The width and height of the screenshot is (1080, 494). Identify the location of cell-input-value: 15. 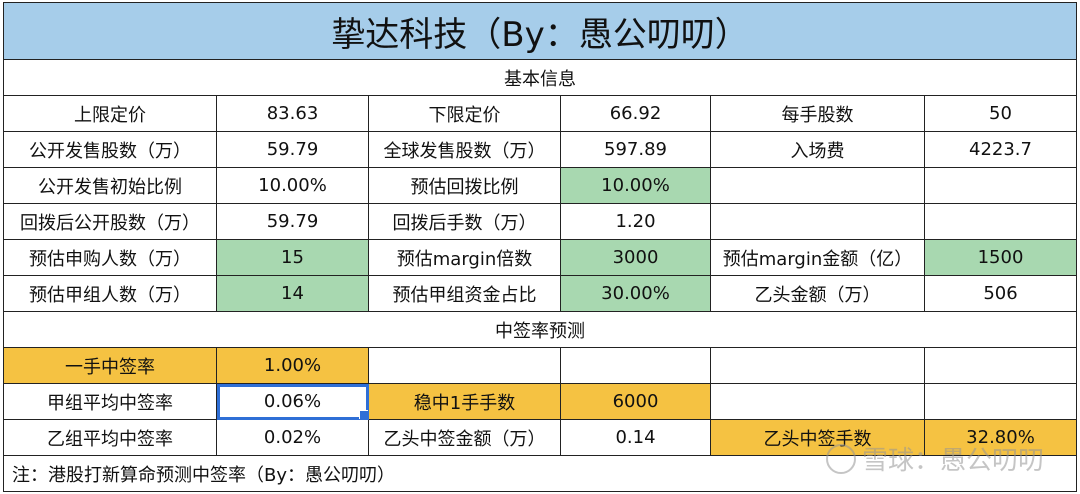
(293, 258).